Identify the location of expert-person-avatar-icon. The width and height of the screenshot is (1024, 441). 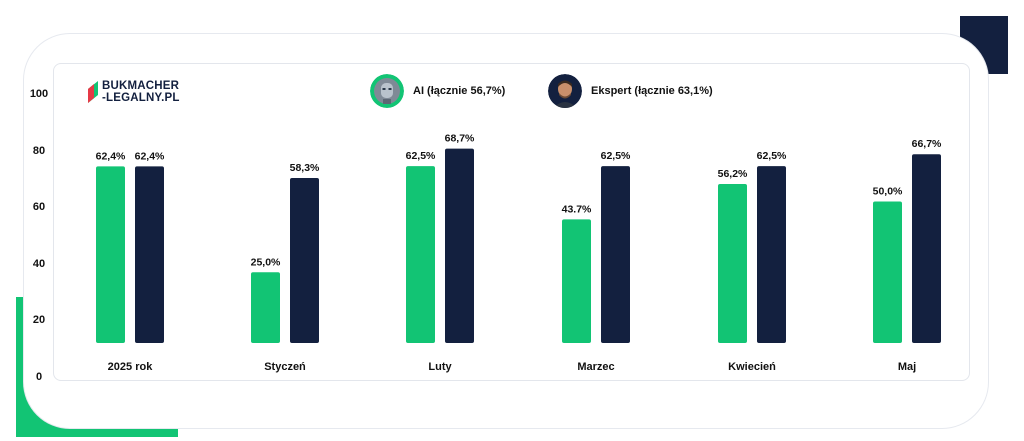
(565, 91).